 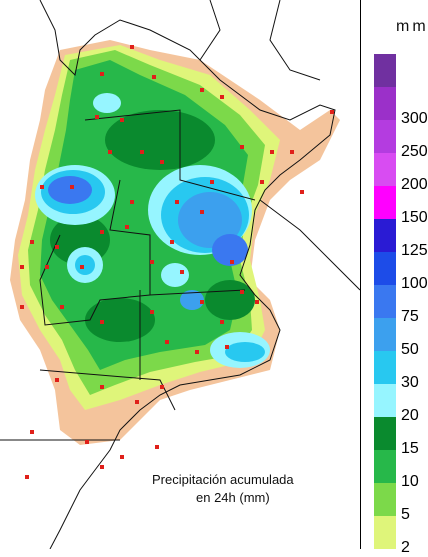 I want to click on cyan-southeast, so click(x=245, y=352).